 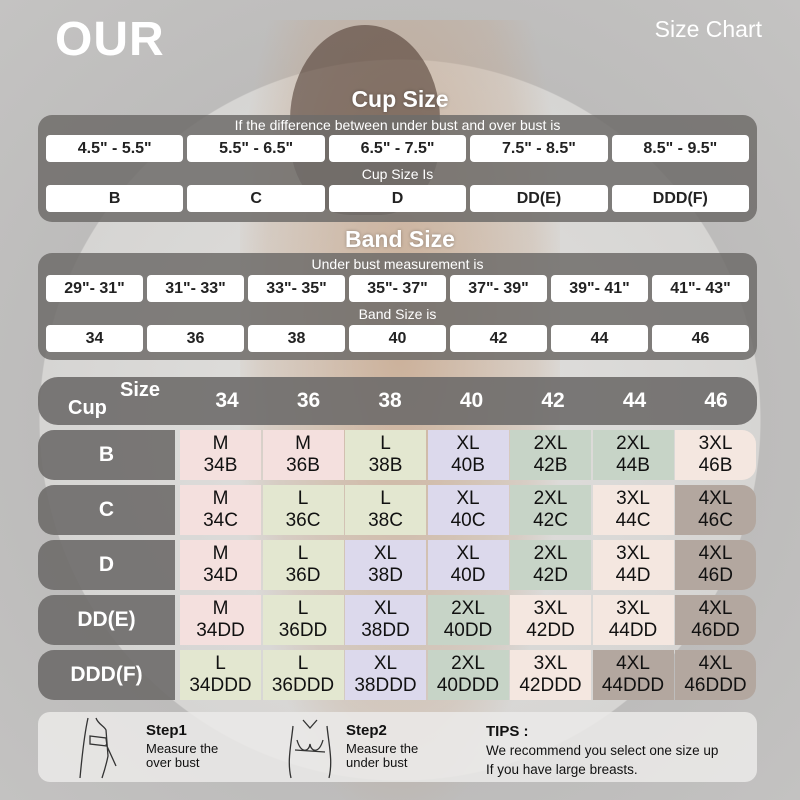 What do you see at coordinates (397, 174) in the screenshot?
I see `cup-result-label: Cup Size Is` at bounding box center [397, 174].